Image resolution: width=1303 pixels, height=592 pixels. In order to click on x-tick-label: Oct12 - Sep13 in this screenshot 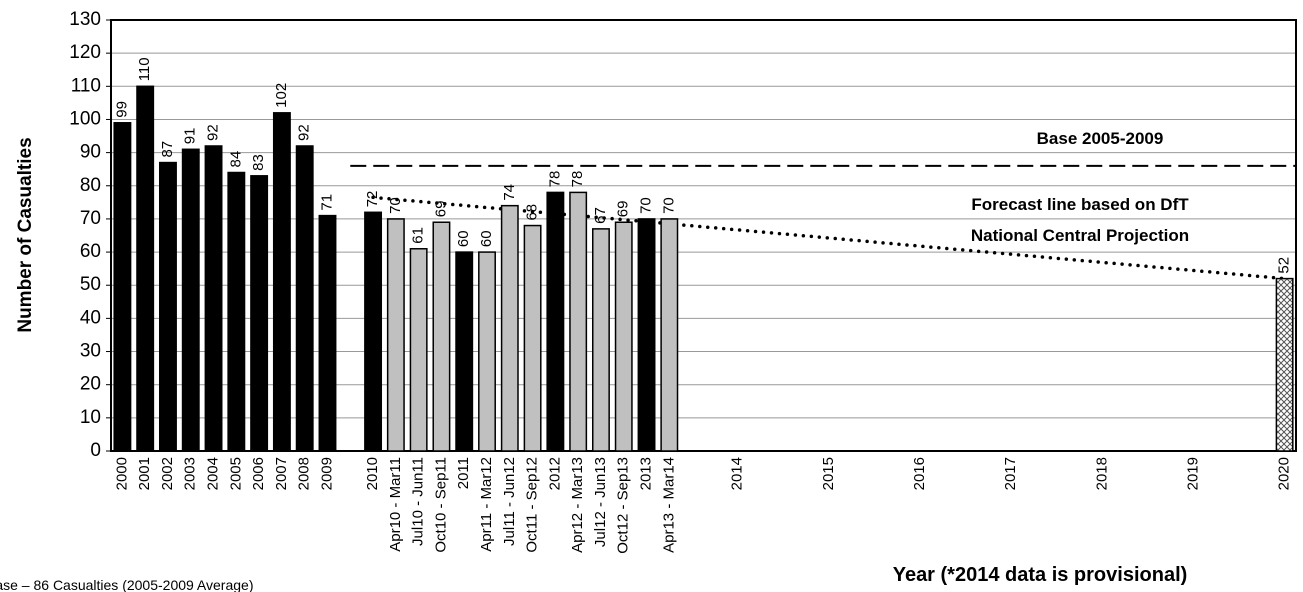, I will do `click(623, 505)`.